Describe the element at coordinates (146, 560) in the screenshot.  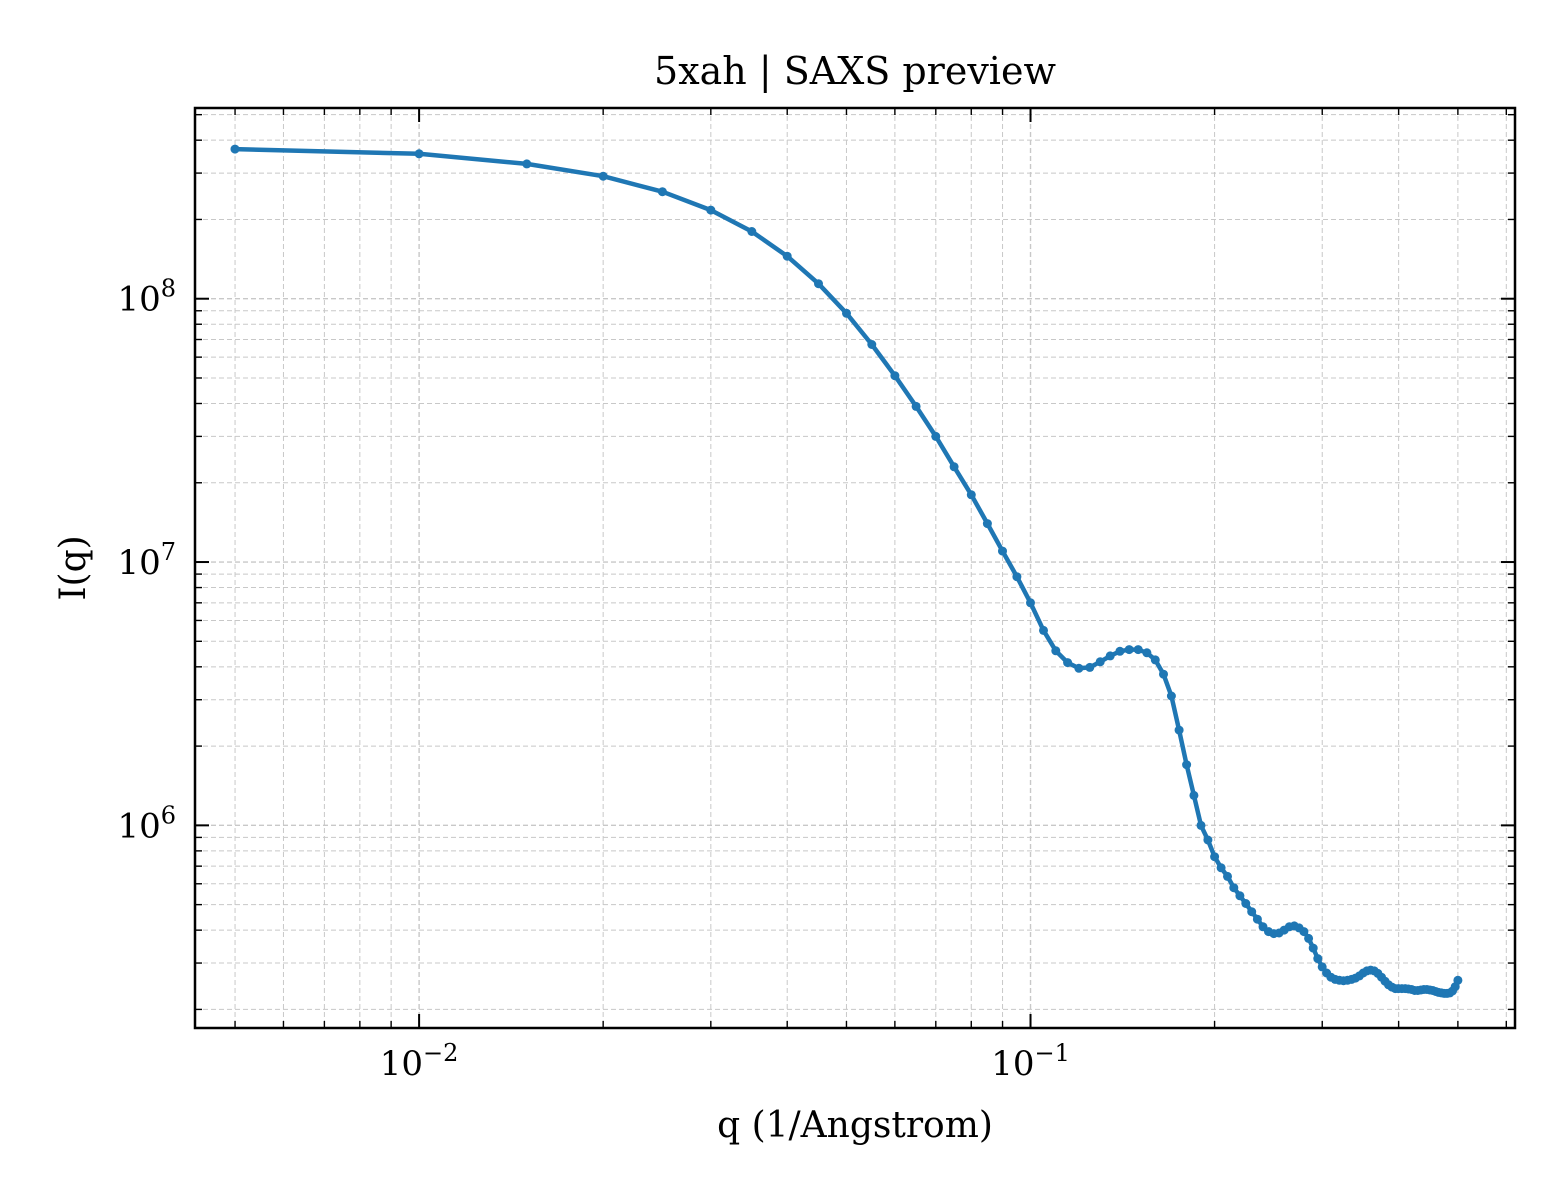
I see `y-tick-label: 10⁷` at that location.